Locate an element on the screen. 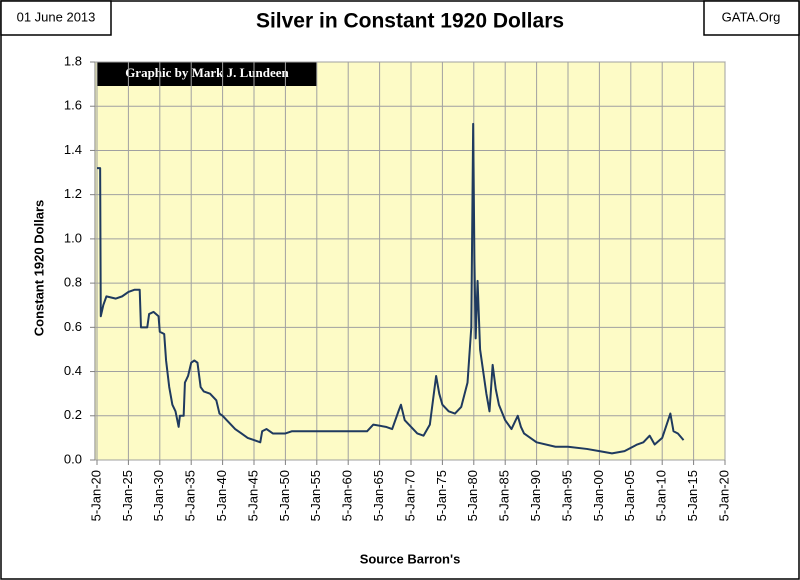 This screenshot has width=800, height=580. y-tick-label: 0.2 is located at coordinates (73, 414).